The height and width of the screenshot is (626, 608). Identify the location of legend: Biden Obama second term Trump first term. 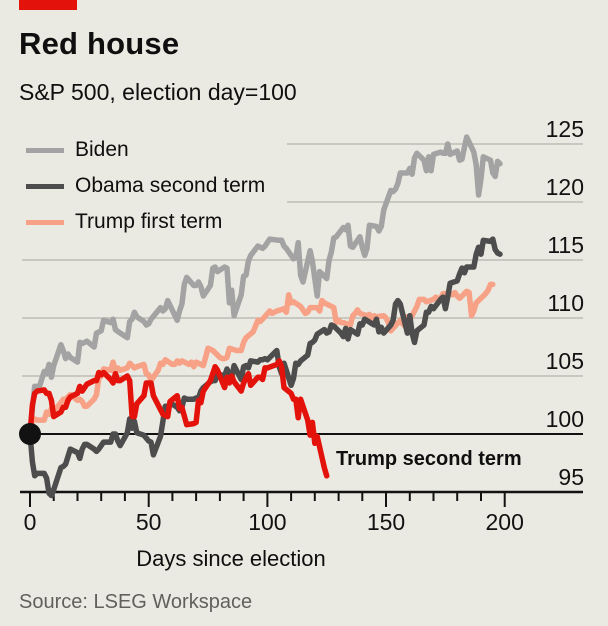
(145, 186).